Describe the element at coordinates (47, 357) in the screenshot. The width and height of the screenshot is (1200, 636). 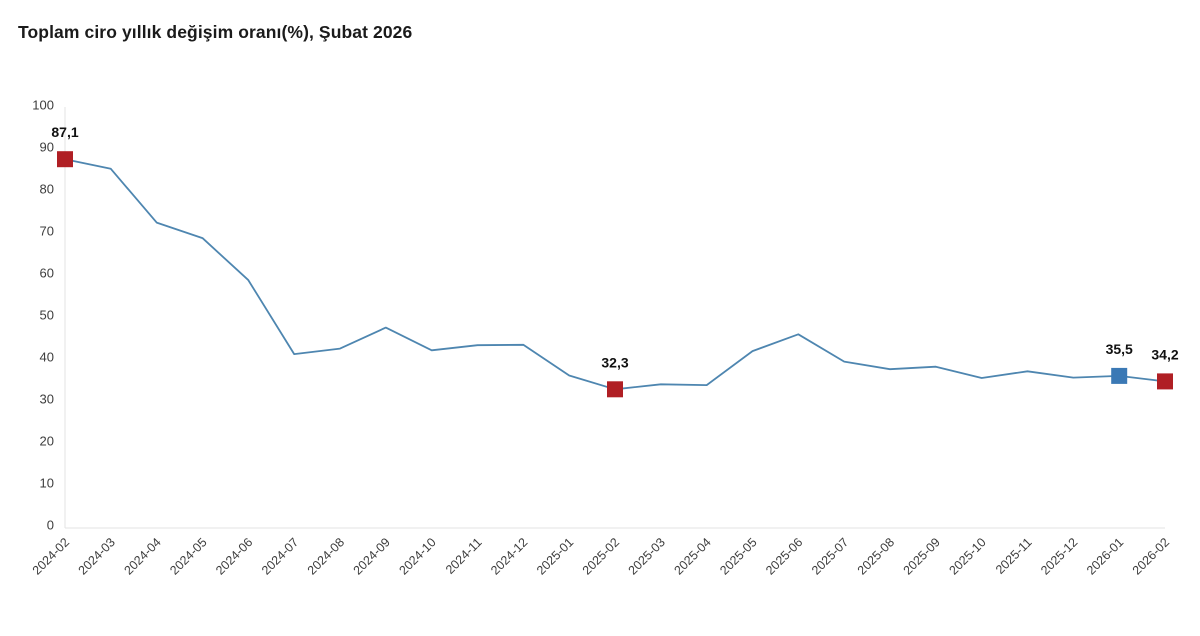
I see `y-axis-label: 40` at that location.